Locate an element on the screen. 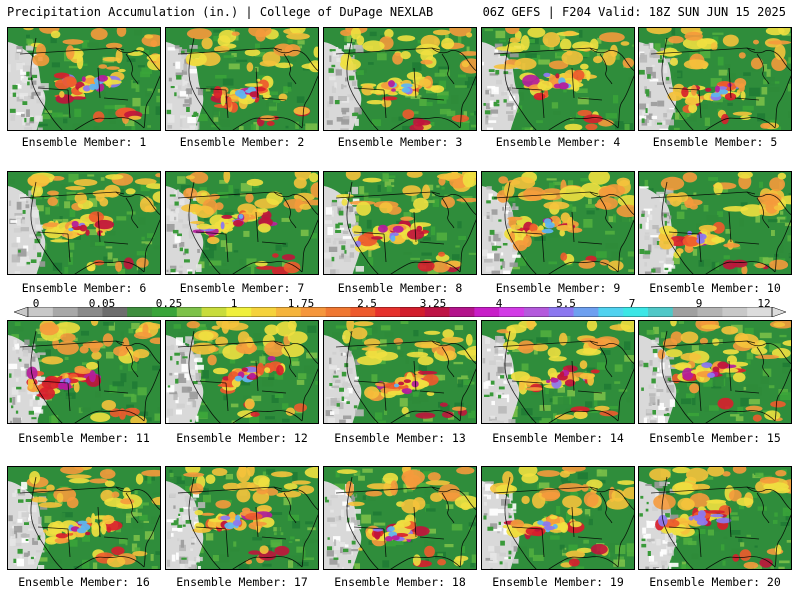  colorbar-tick-label: 7 is located at coordinates (632, 303).